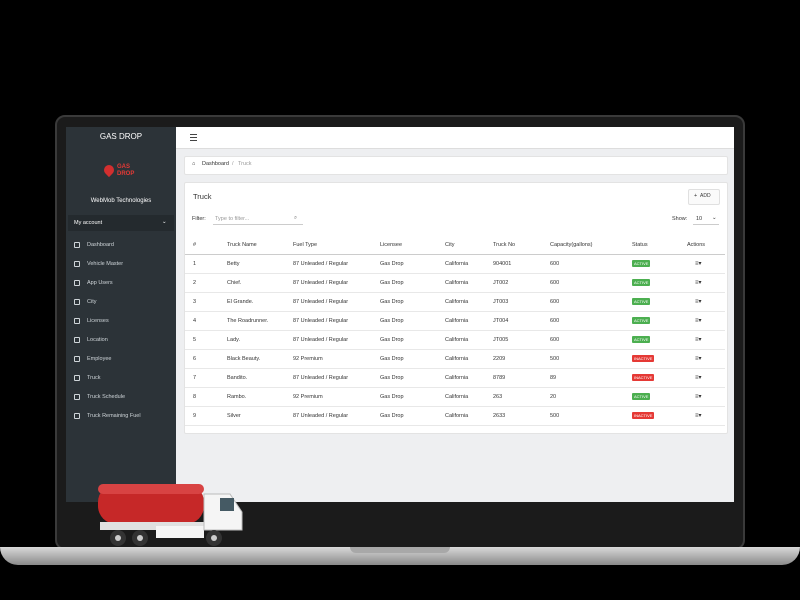 The width and height of the screenshot is (800, 600). I want to click on nav-item: Licenses, so click(98, 321).